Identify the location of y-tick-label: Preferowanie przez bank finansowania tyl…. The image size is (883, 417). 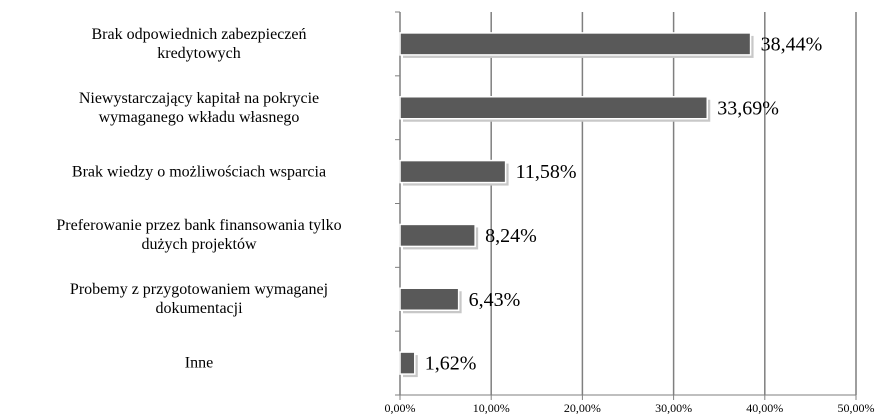
(199, 235).